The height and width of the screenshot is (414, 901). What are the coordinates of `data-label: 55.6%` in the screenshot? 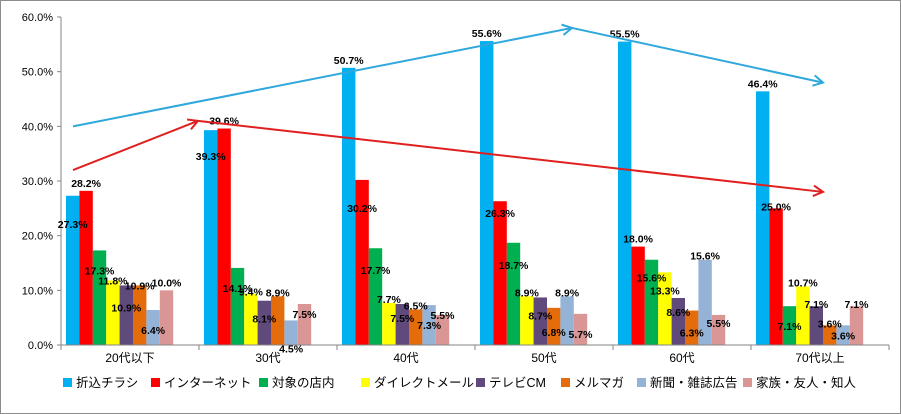 It's located at (487, 34).